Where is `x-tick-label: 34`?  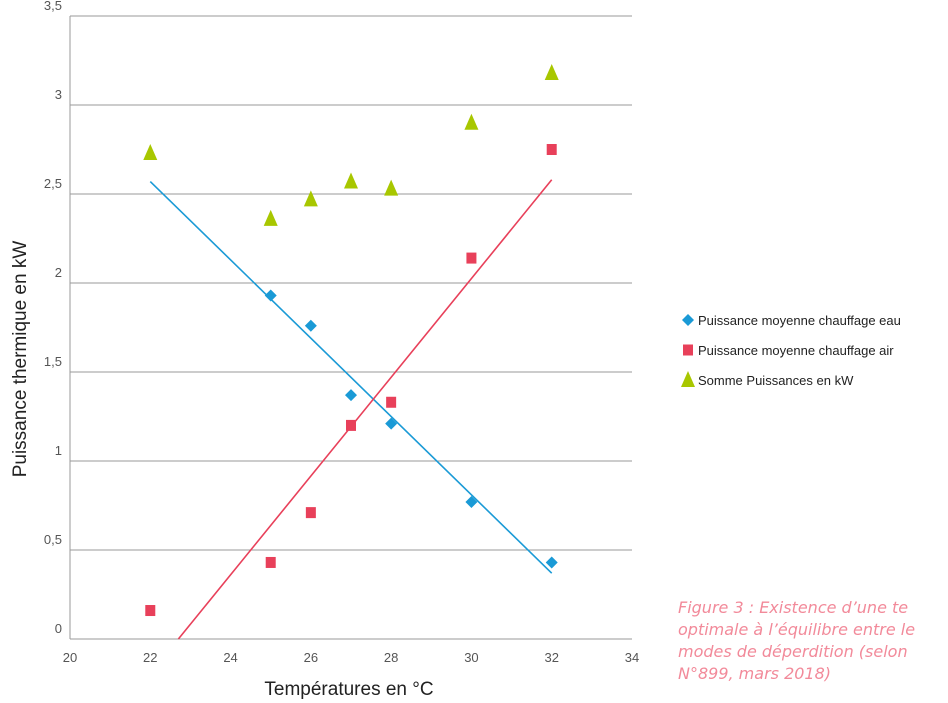
x-tick-label: 34 is located at coordinates (632, 657).